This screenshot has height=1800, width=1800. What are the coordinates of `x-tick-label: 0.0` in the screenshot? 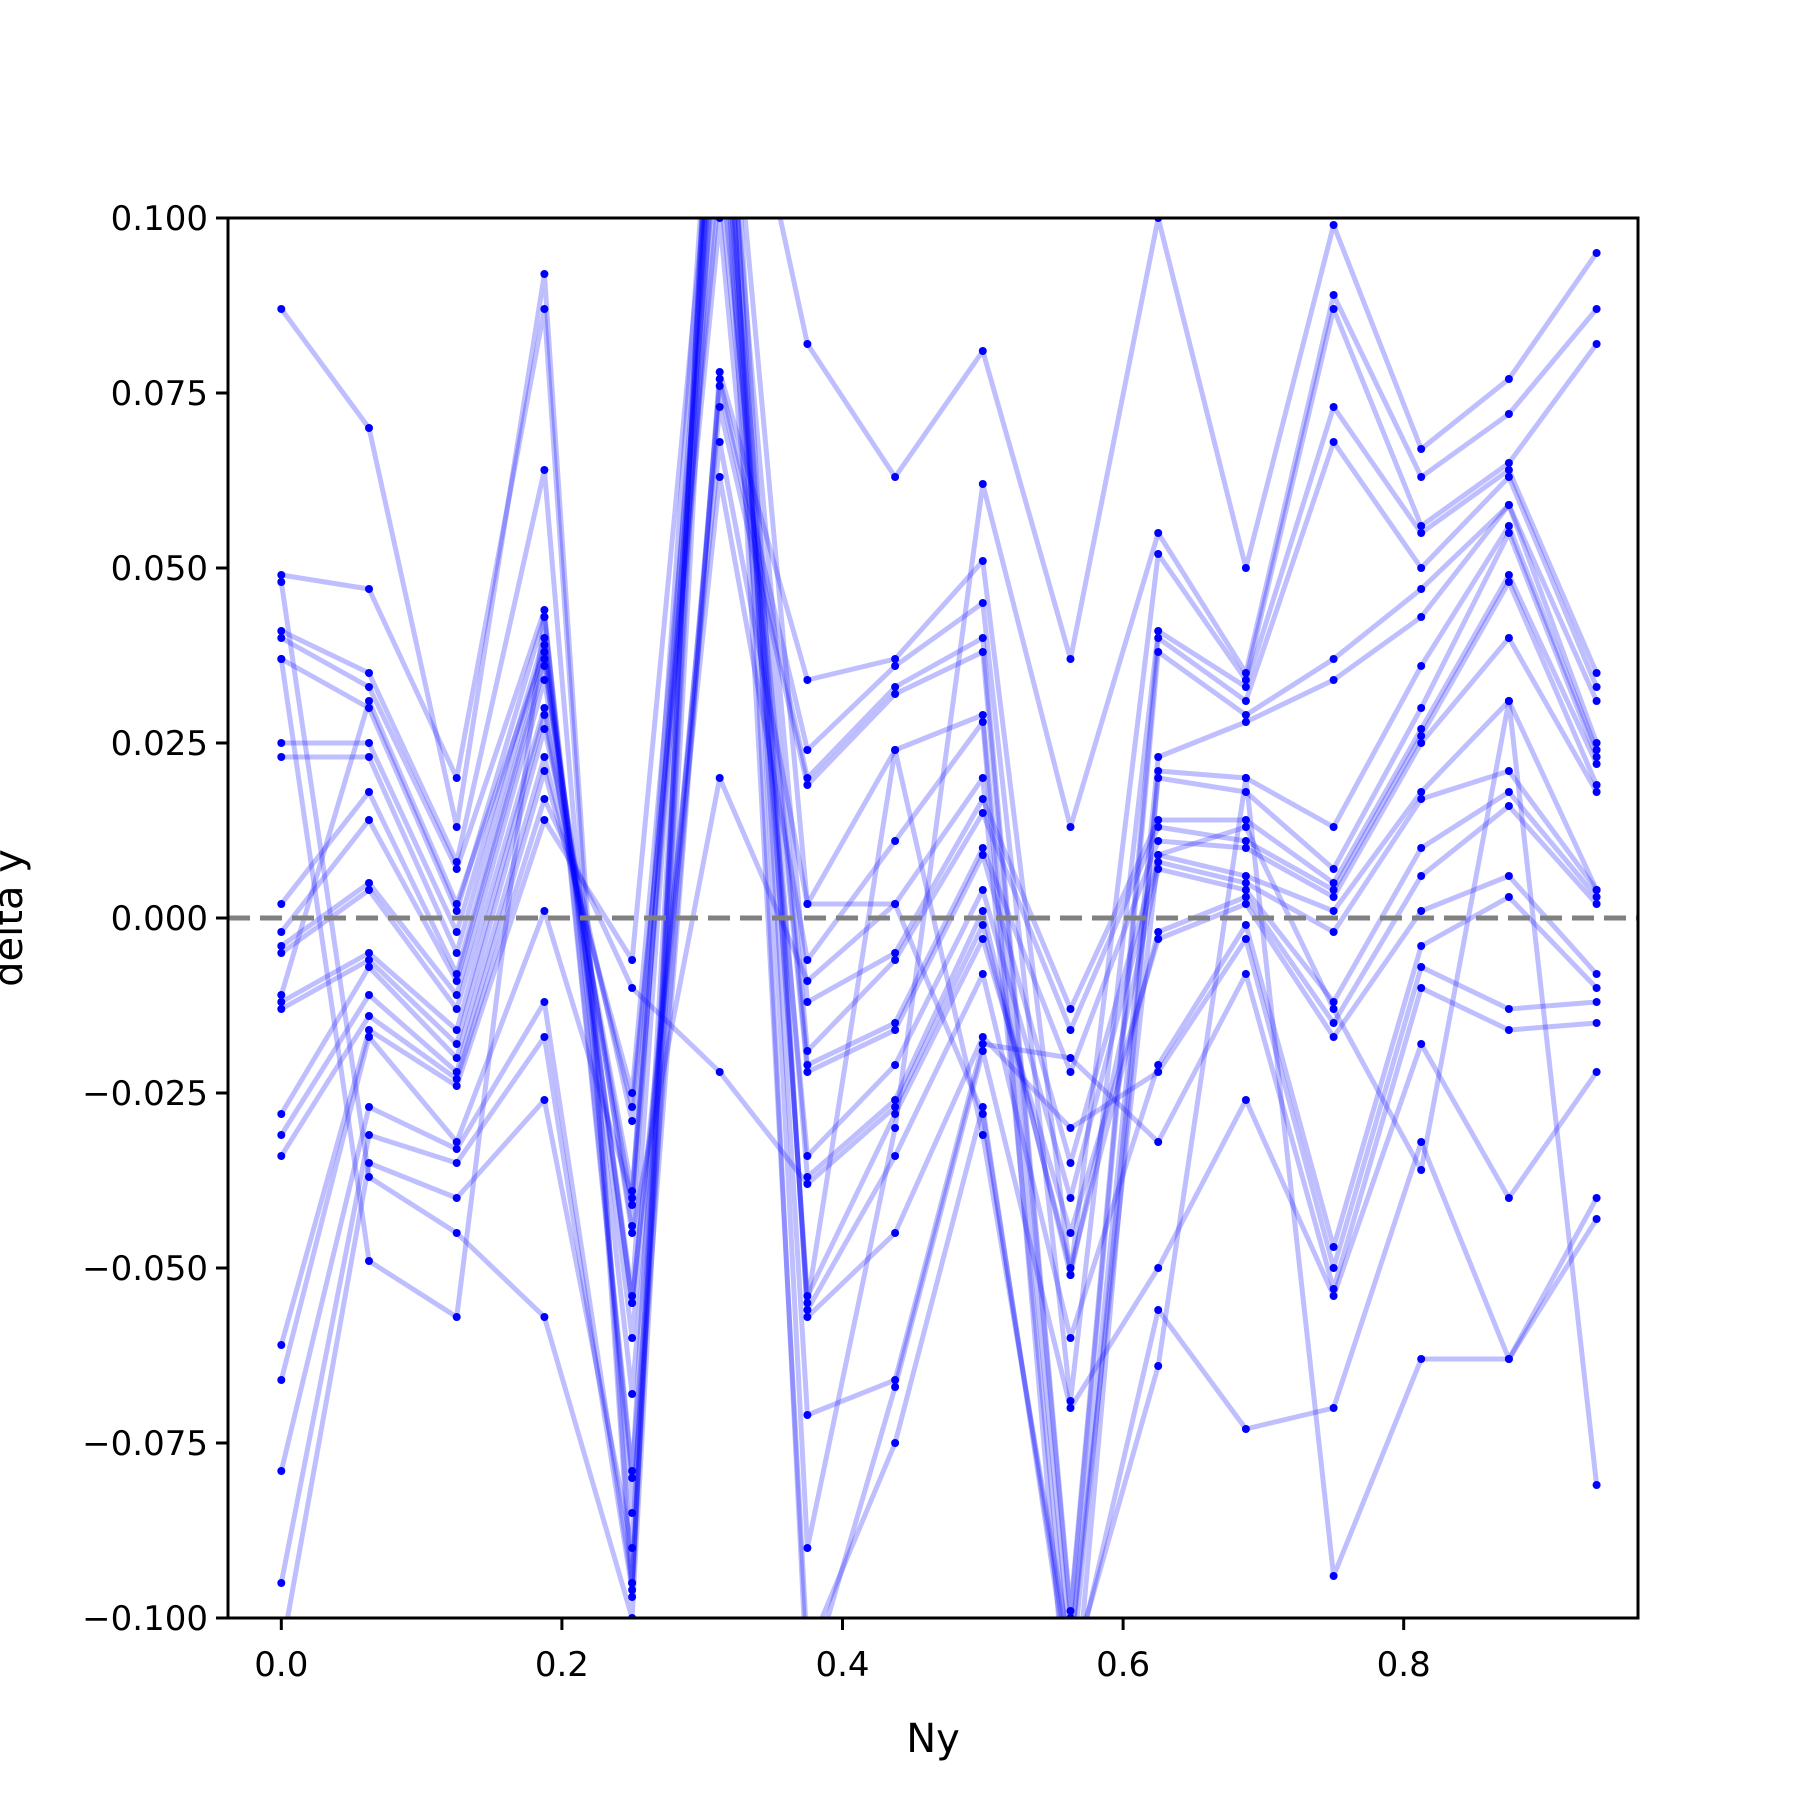 It's located at (281, 1665).